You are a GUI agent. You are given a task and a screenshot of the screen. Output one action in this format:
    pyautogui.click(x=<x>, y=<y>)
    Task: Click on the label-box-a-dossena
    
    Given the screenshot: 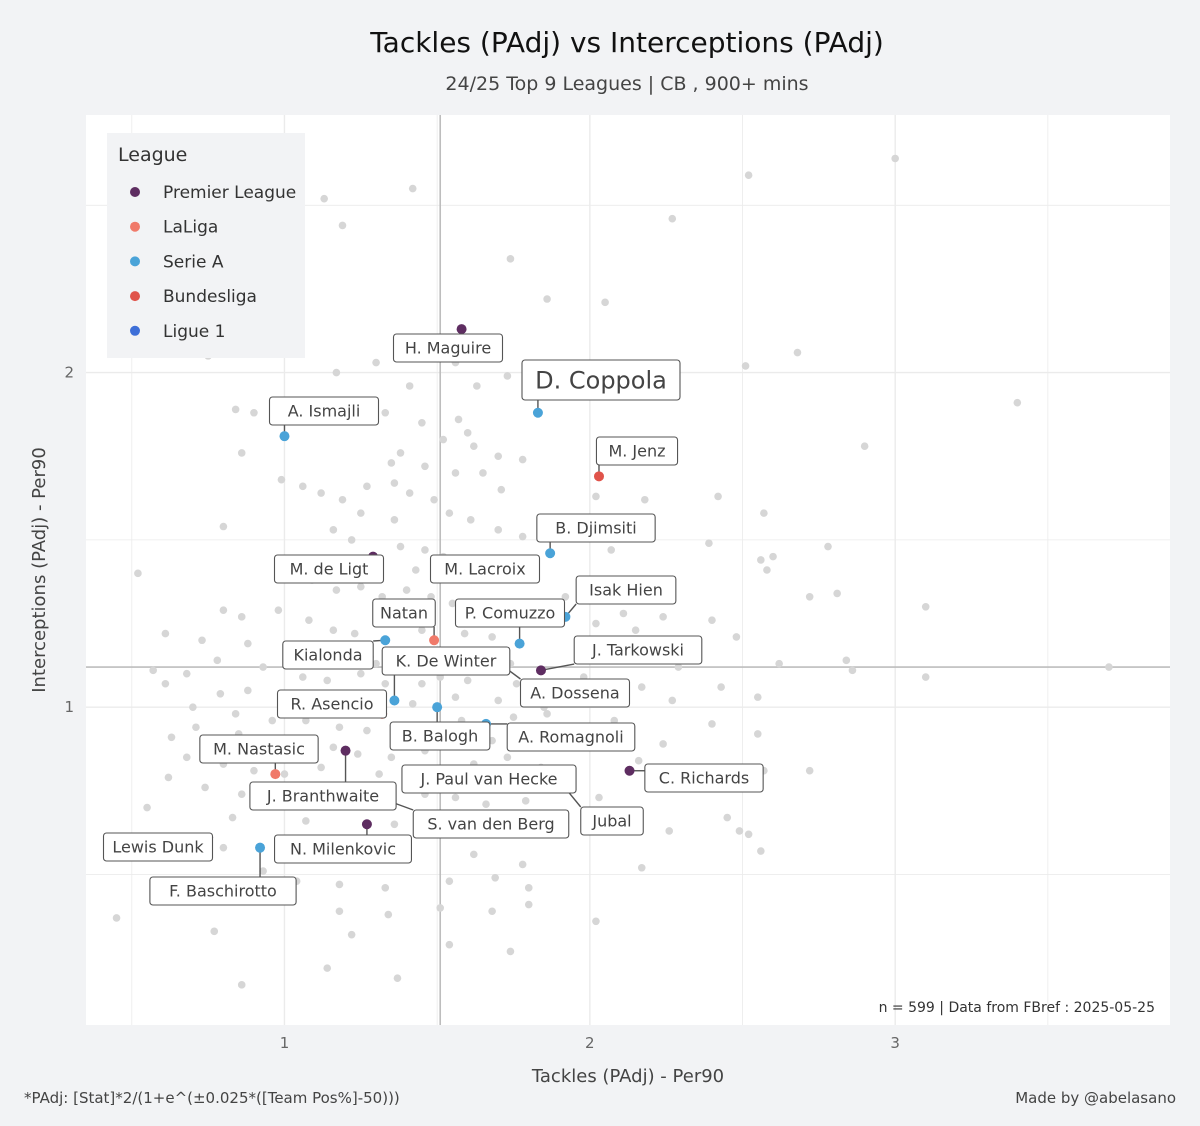 What is the action you would take?
    pyautogui.click(x=575, y=693)
    